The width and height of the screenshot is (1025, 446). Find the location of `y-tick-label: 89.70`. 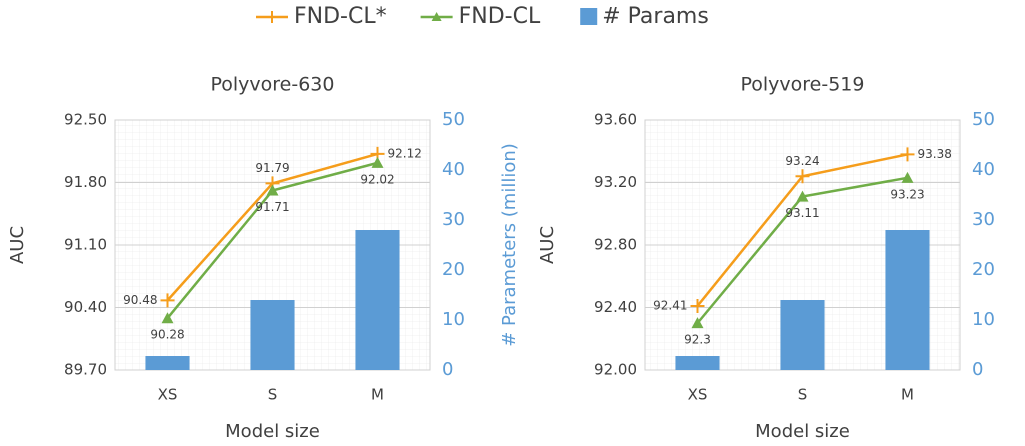

y-tick-label: 89.70 is located at coordinates (85, 370).